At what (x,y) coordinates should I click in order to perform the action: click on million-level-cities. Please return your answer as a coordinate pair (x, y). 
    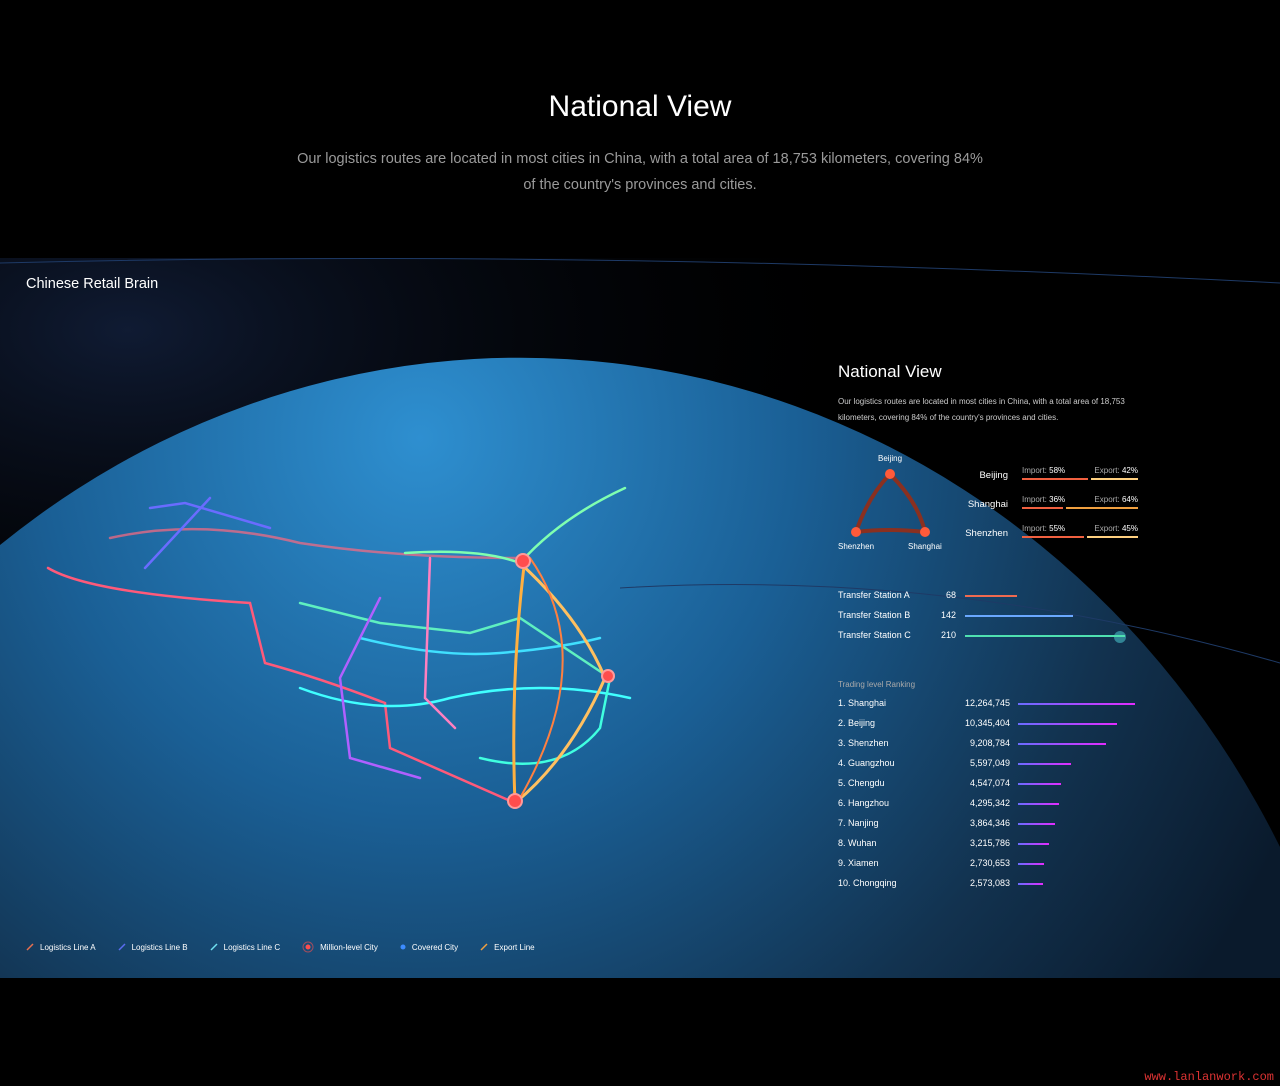
    Looking at the image, I should click on (561, 681).